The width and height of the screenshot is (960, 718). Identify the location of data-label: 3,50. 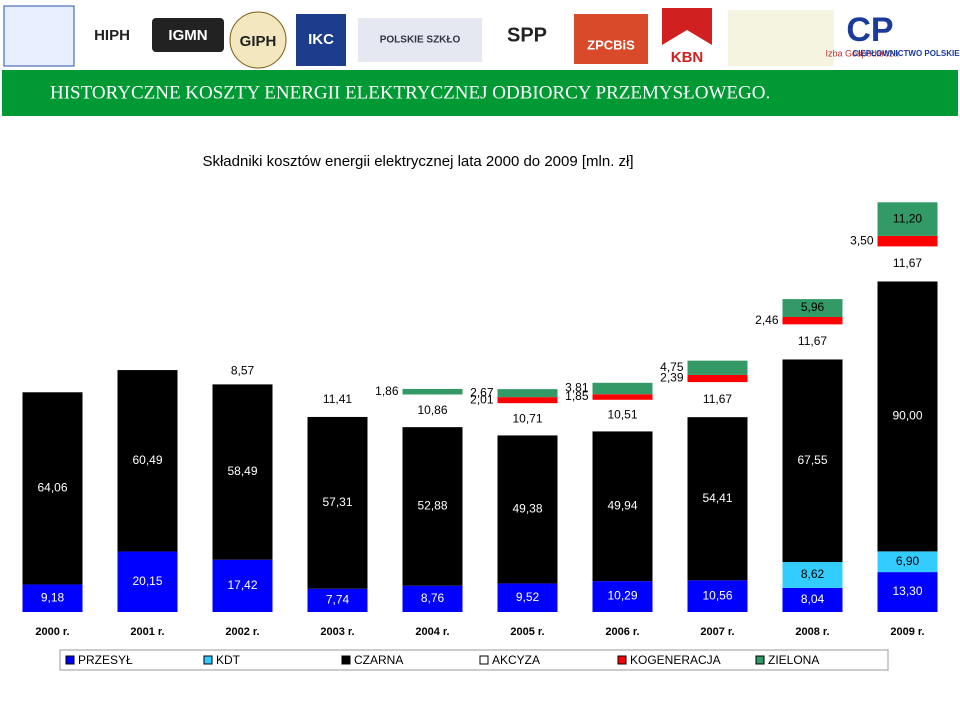
(862, 240).